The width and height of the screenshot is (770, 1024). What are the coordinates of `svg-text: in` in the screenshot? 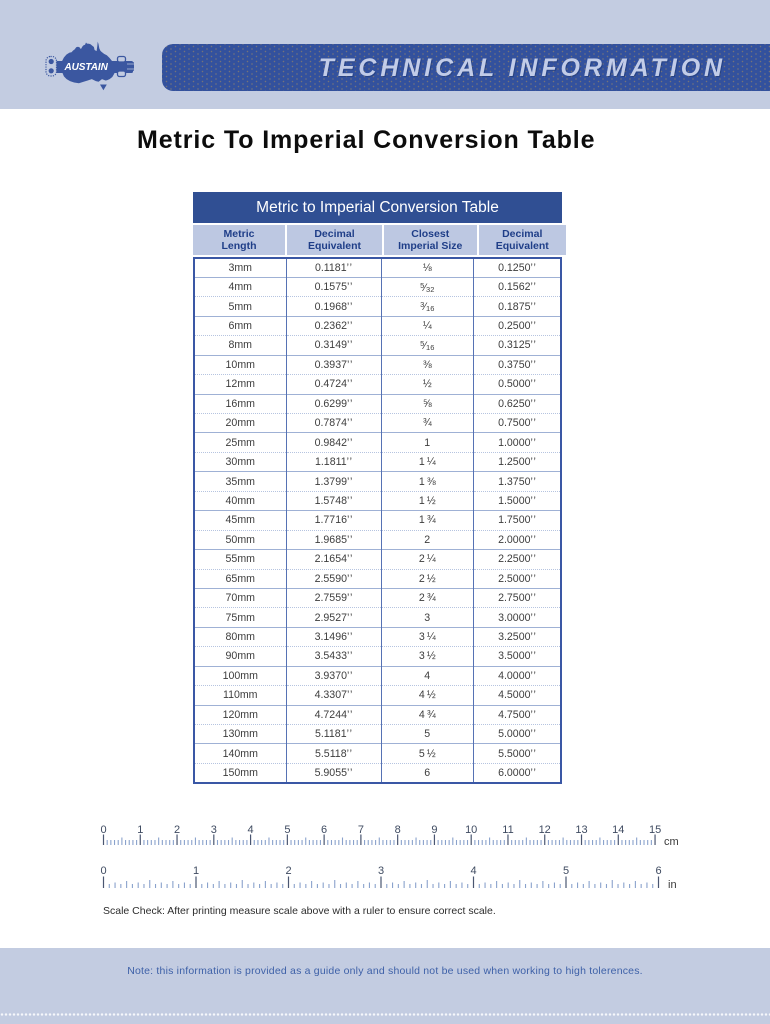 It's located at (672, 885).